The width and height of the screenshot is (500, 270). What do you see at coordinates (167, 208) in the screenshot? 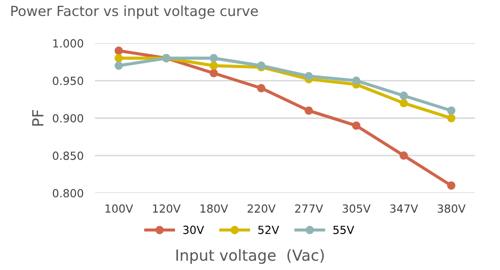
I see `x-tick-label: 120V` at bounding box center [167, 208].